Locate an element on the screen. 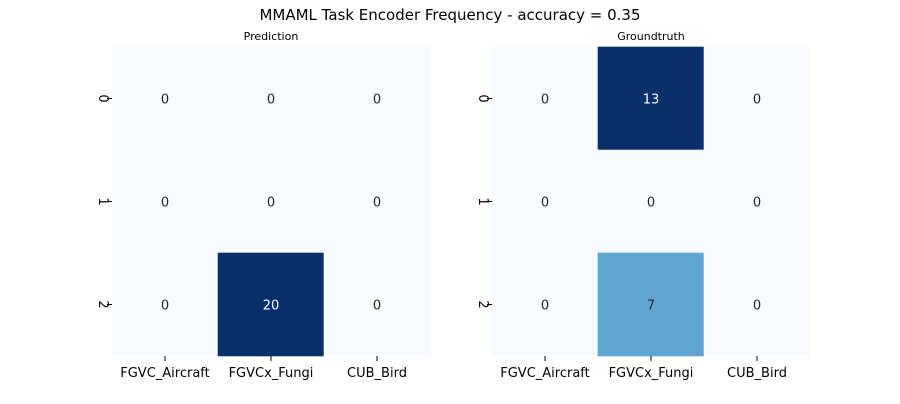 Image resolution: width=900 pixels, height=404 pixels. panel-title: Prediction is located at coordinates (271, 36).